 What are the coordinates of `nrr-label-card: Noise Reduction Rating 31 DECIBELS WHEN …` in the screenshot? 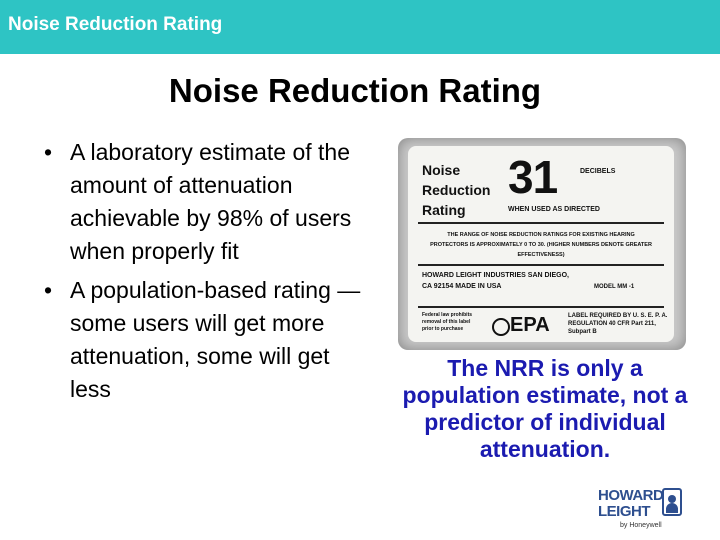 It's located at (541, 244).